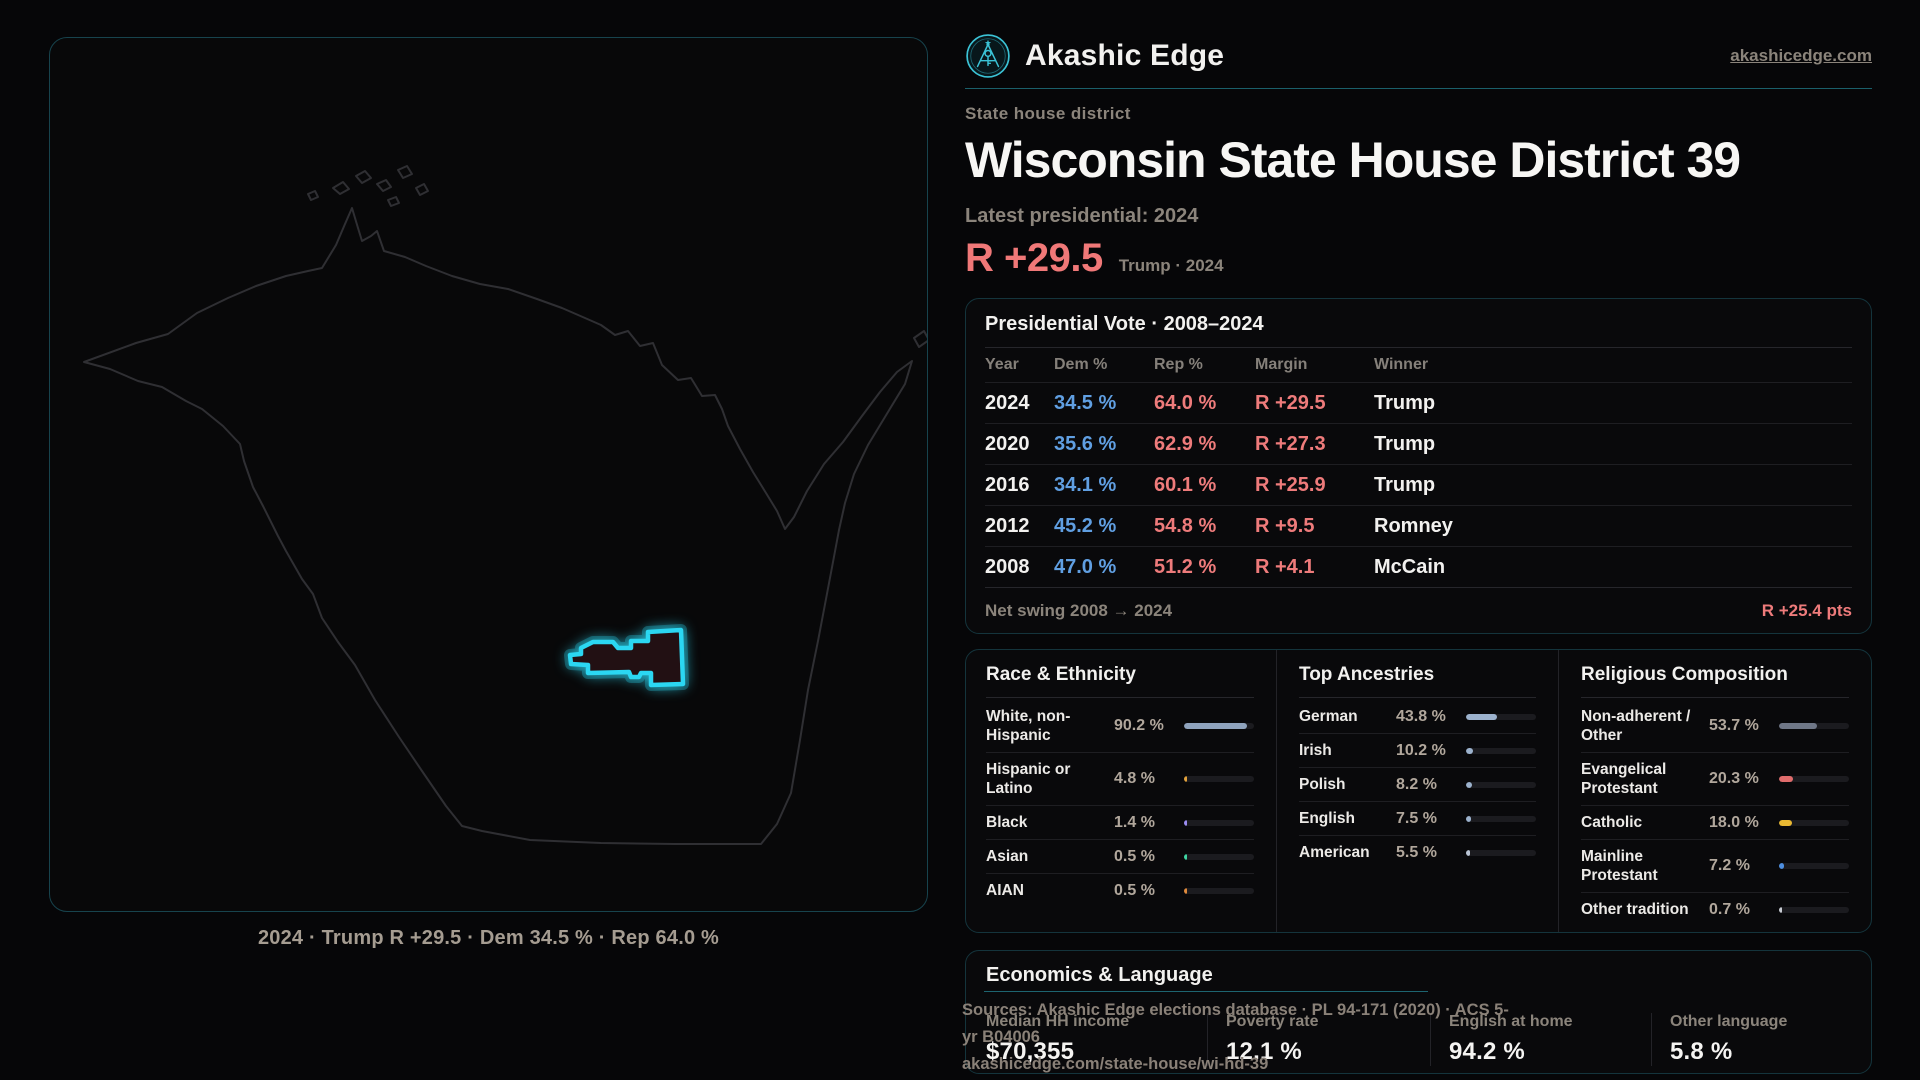 The width and height of the screenshot is (1920, 1080). Describe the element at coordinates (1178, 364) in the screenshot. I see `col-rep: Rep %` at that location.